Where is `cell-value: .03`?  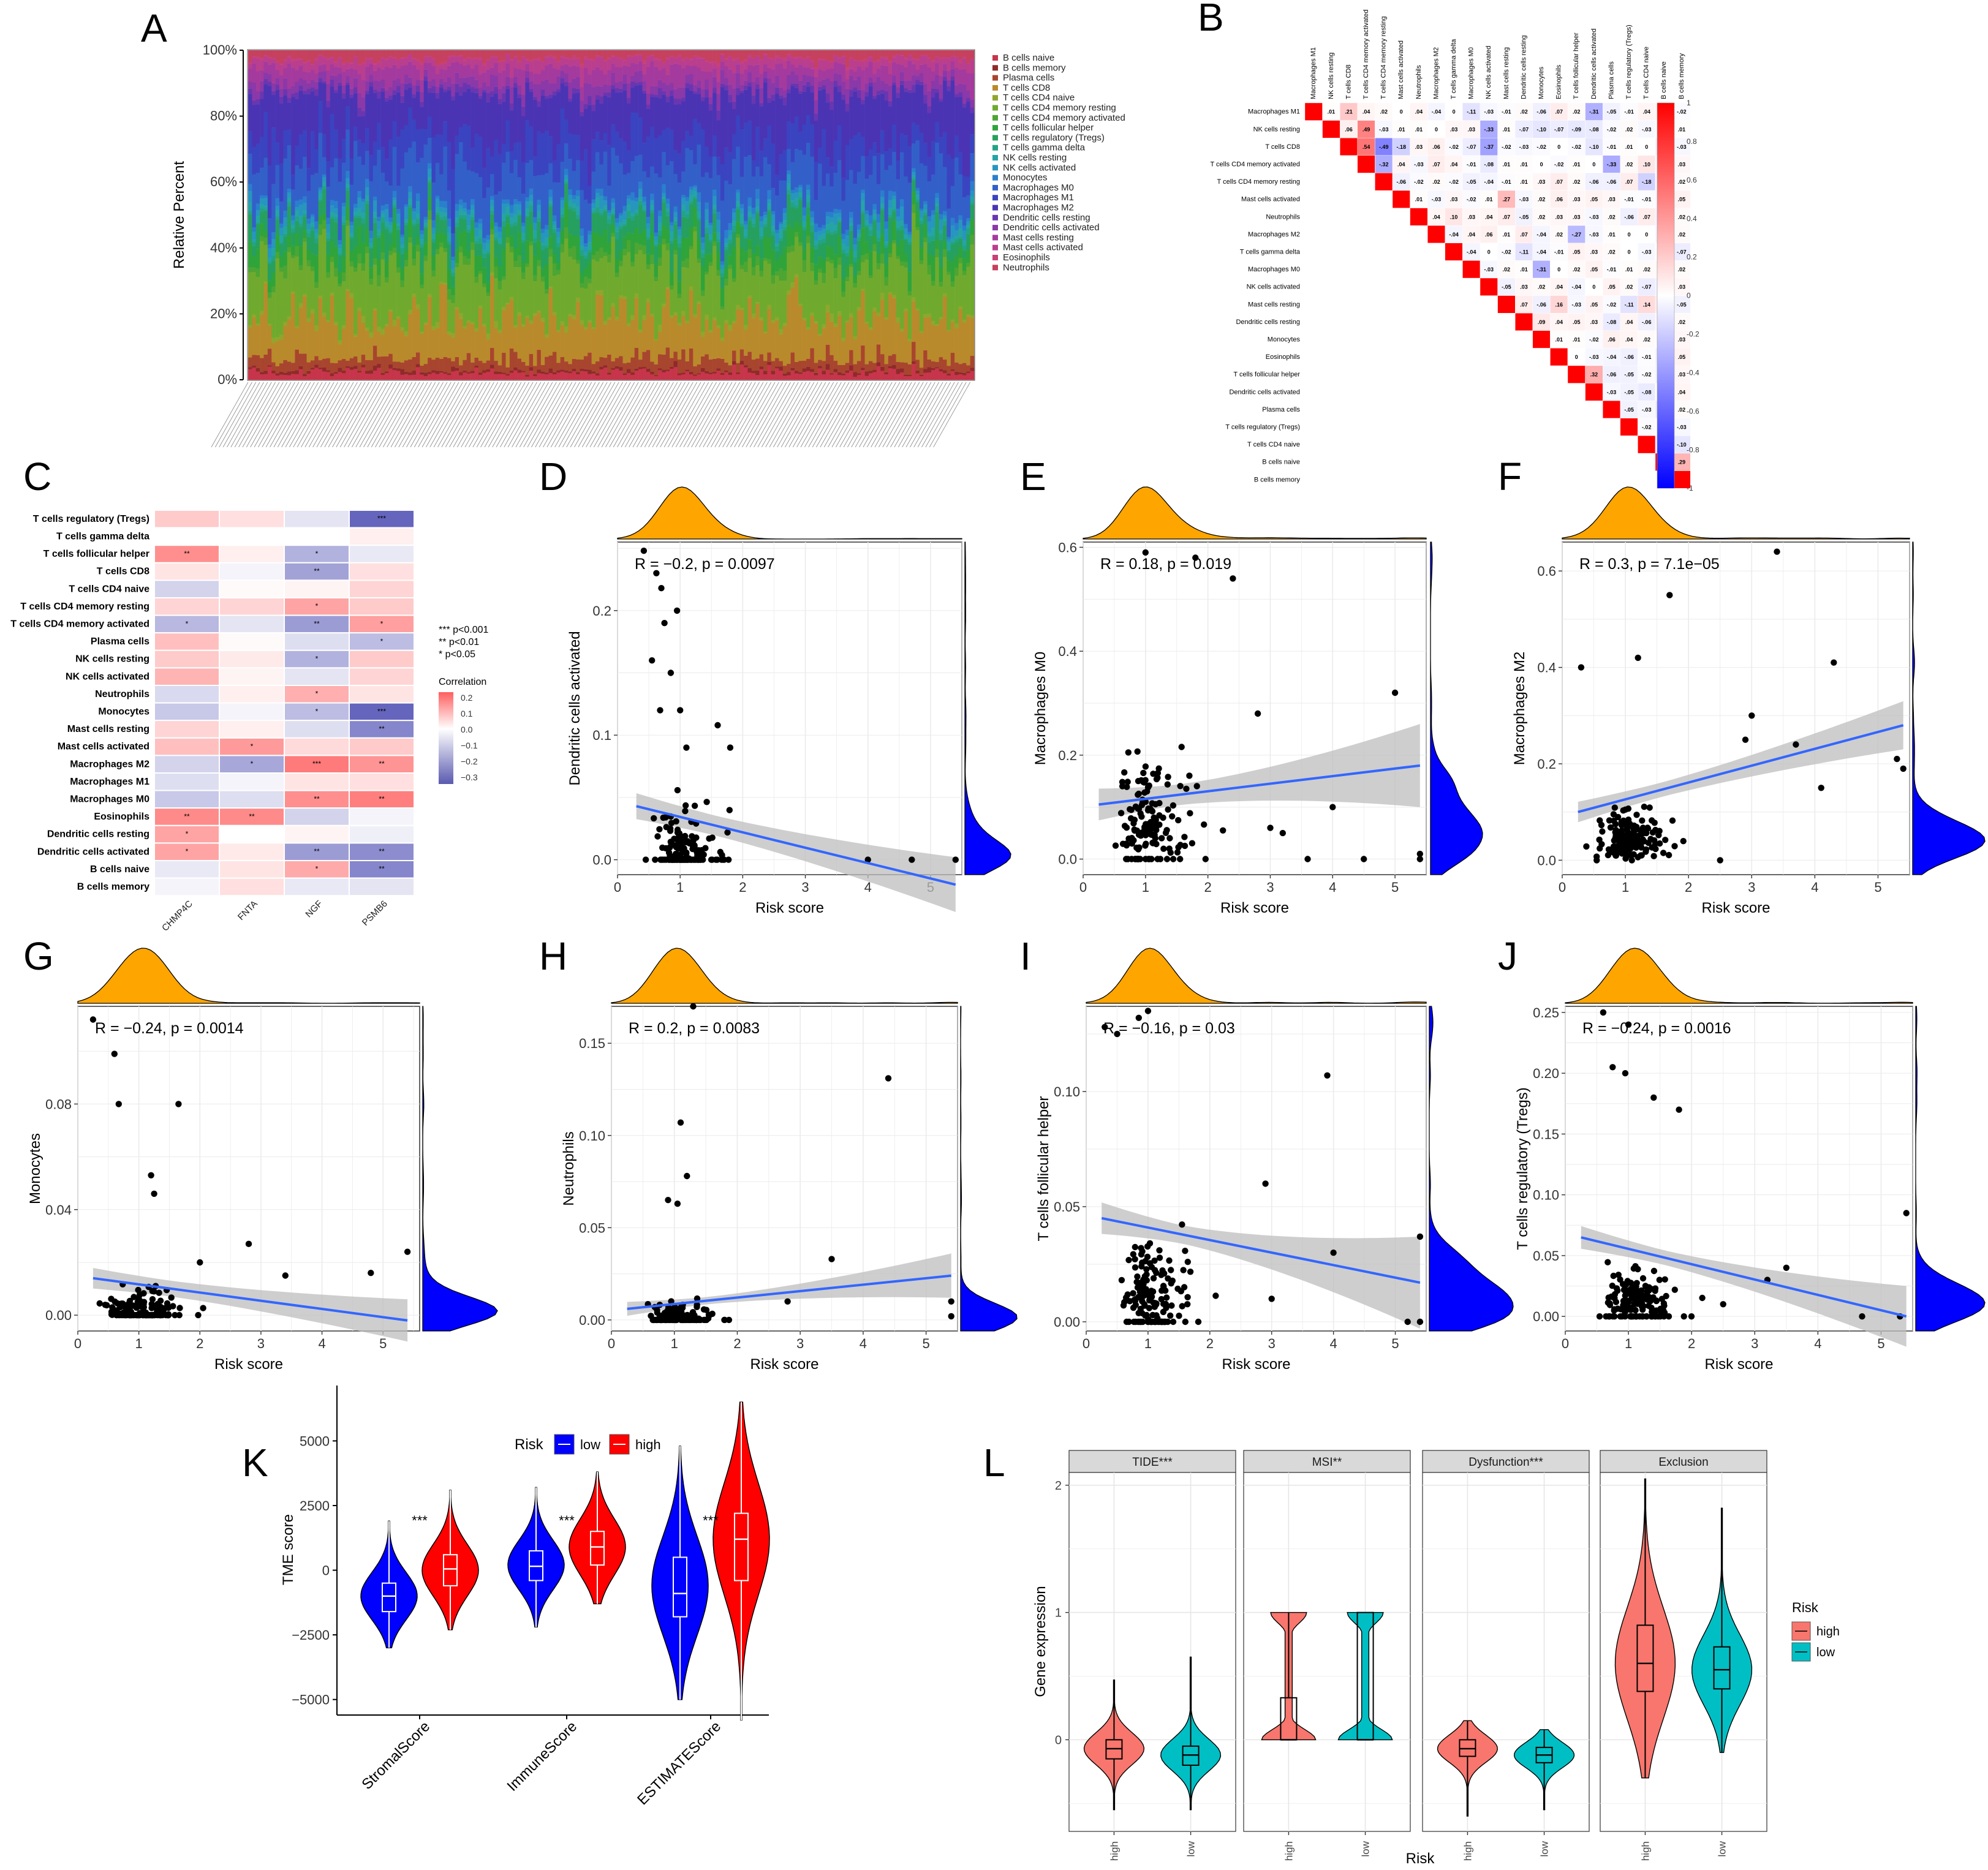 cell-value: .03 is located at coordinates (1612, 200).